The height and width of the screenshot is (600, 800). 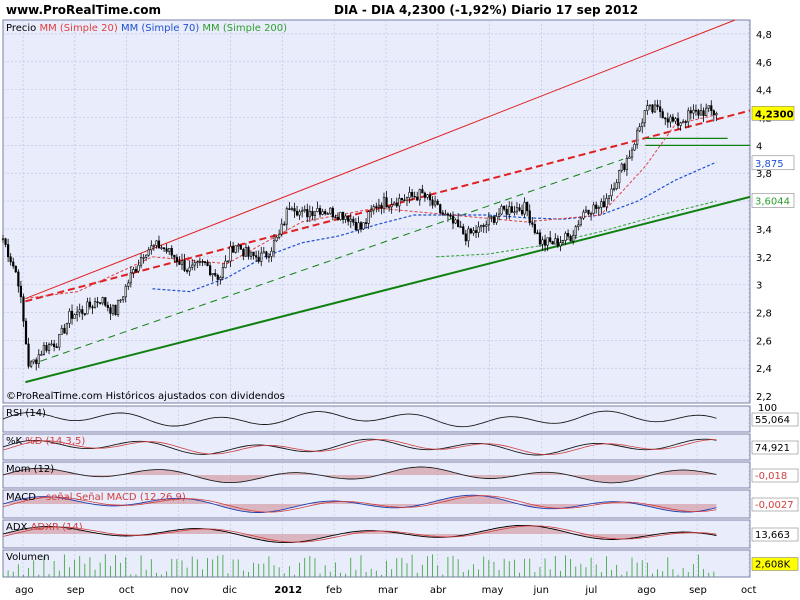 What do you see at coordinates (21, 497) in the screenshot?
I see `indicator-name: MACD` at bounding box center [21, 497].